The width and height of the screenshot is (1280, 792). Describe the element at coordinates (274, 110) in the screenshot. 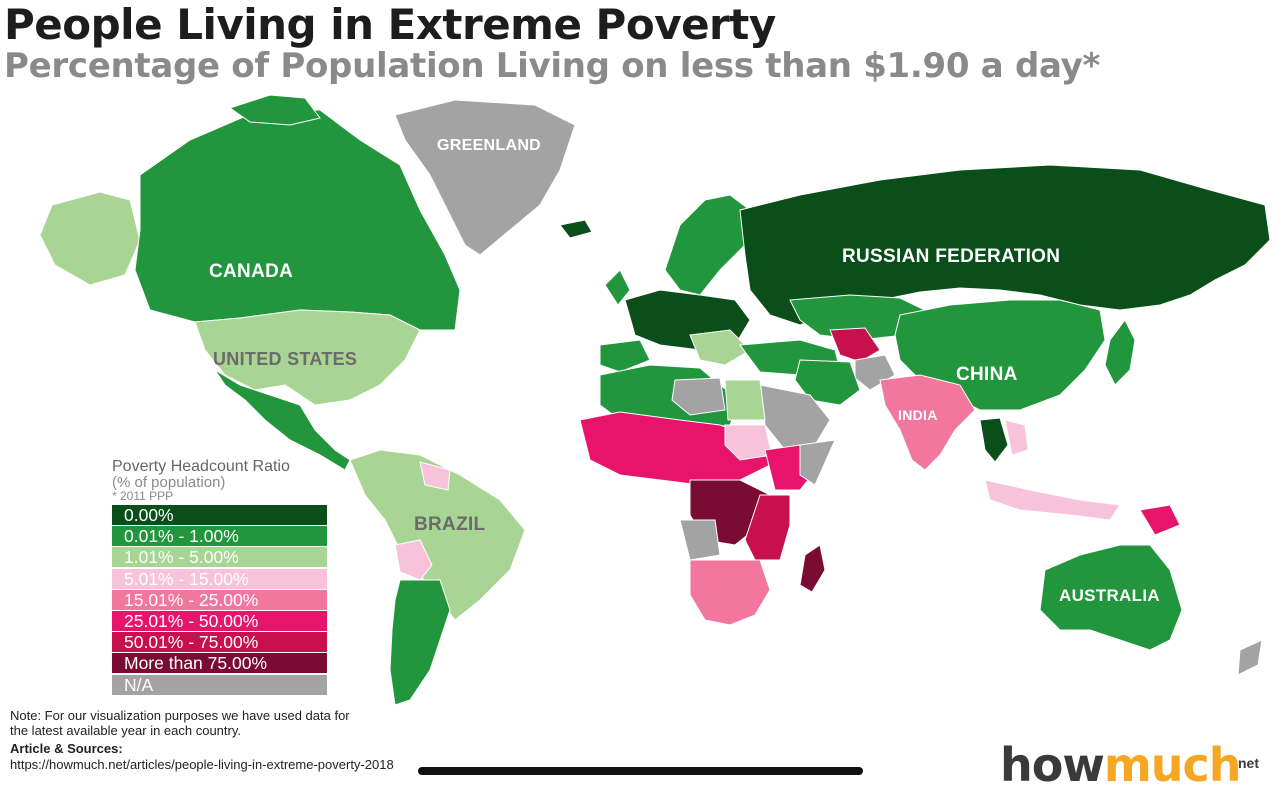

I see `canada-arctic-islands` at that location.